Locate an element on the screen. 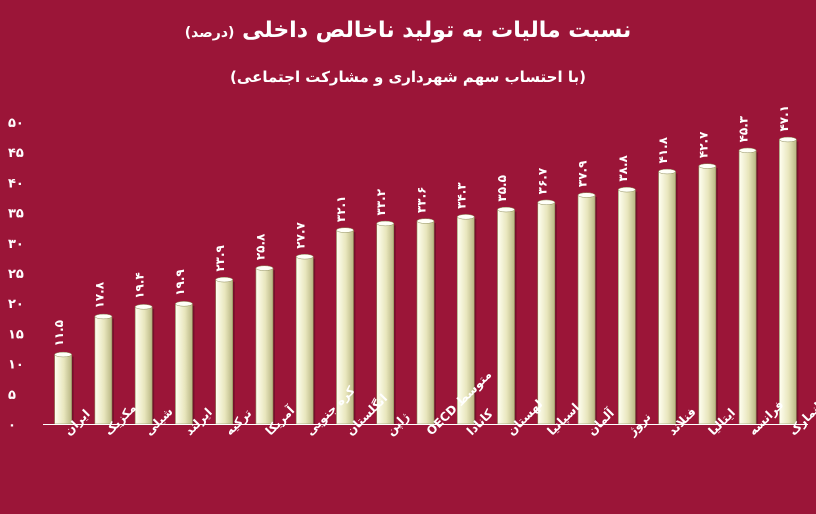 The height and width of the screenshot is (514, 816). y-tick-label: ۵۰ is located at coordinates (16, 123).